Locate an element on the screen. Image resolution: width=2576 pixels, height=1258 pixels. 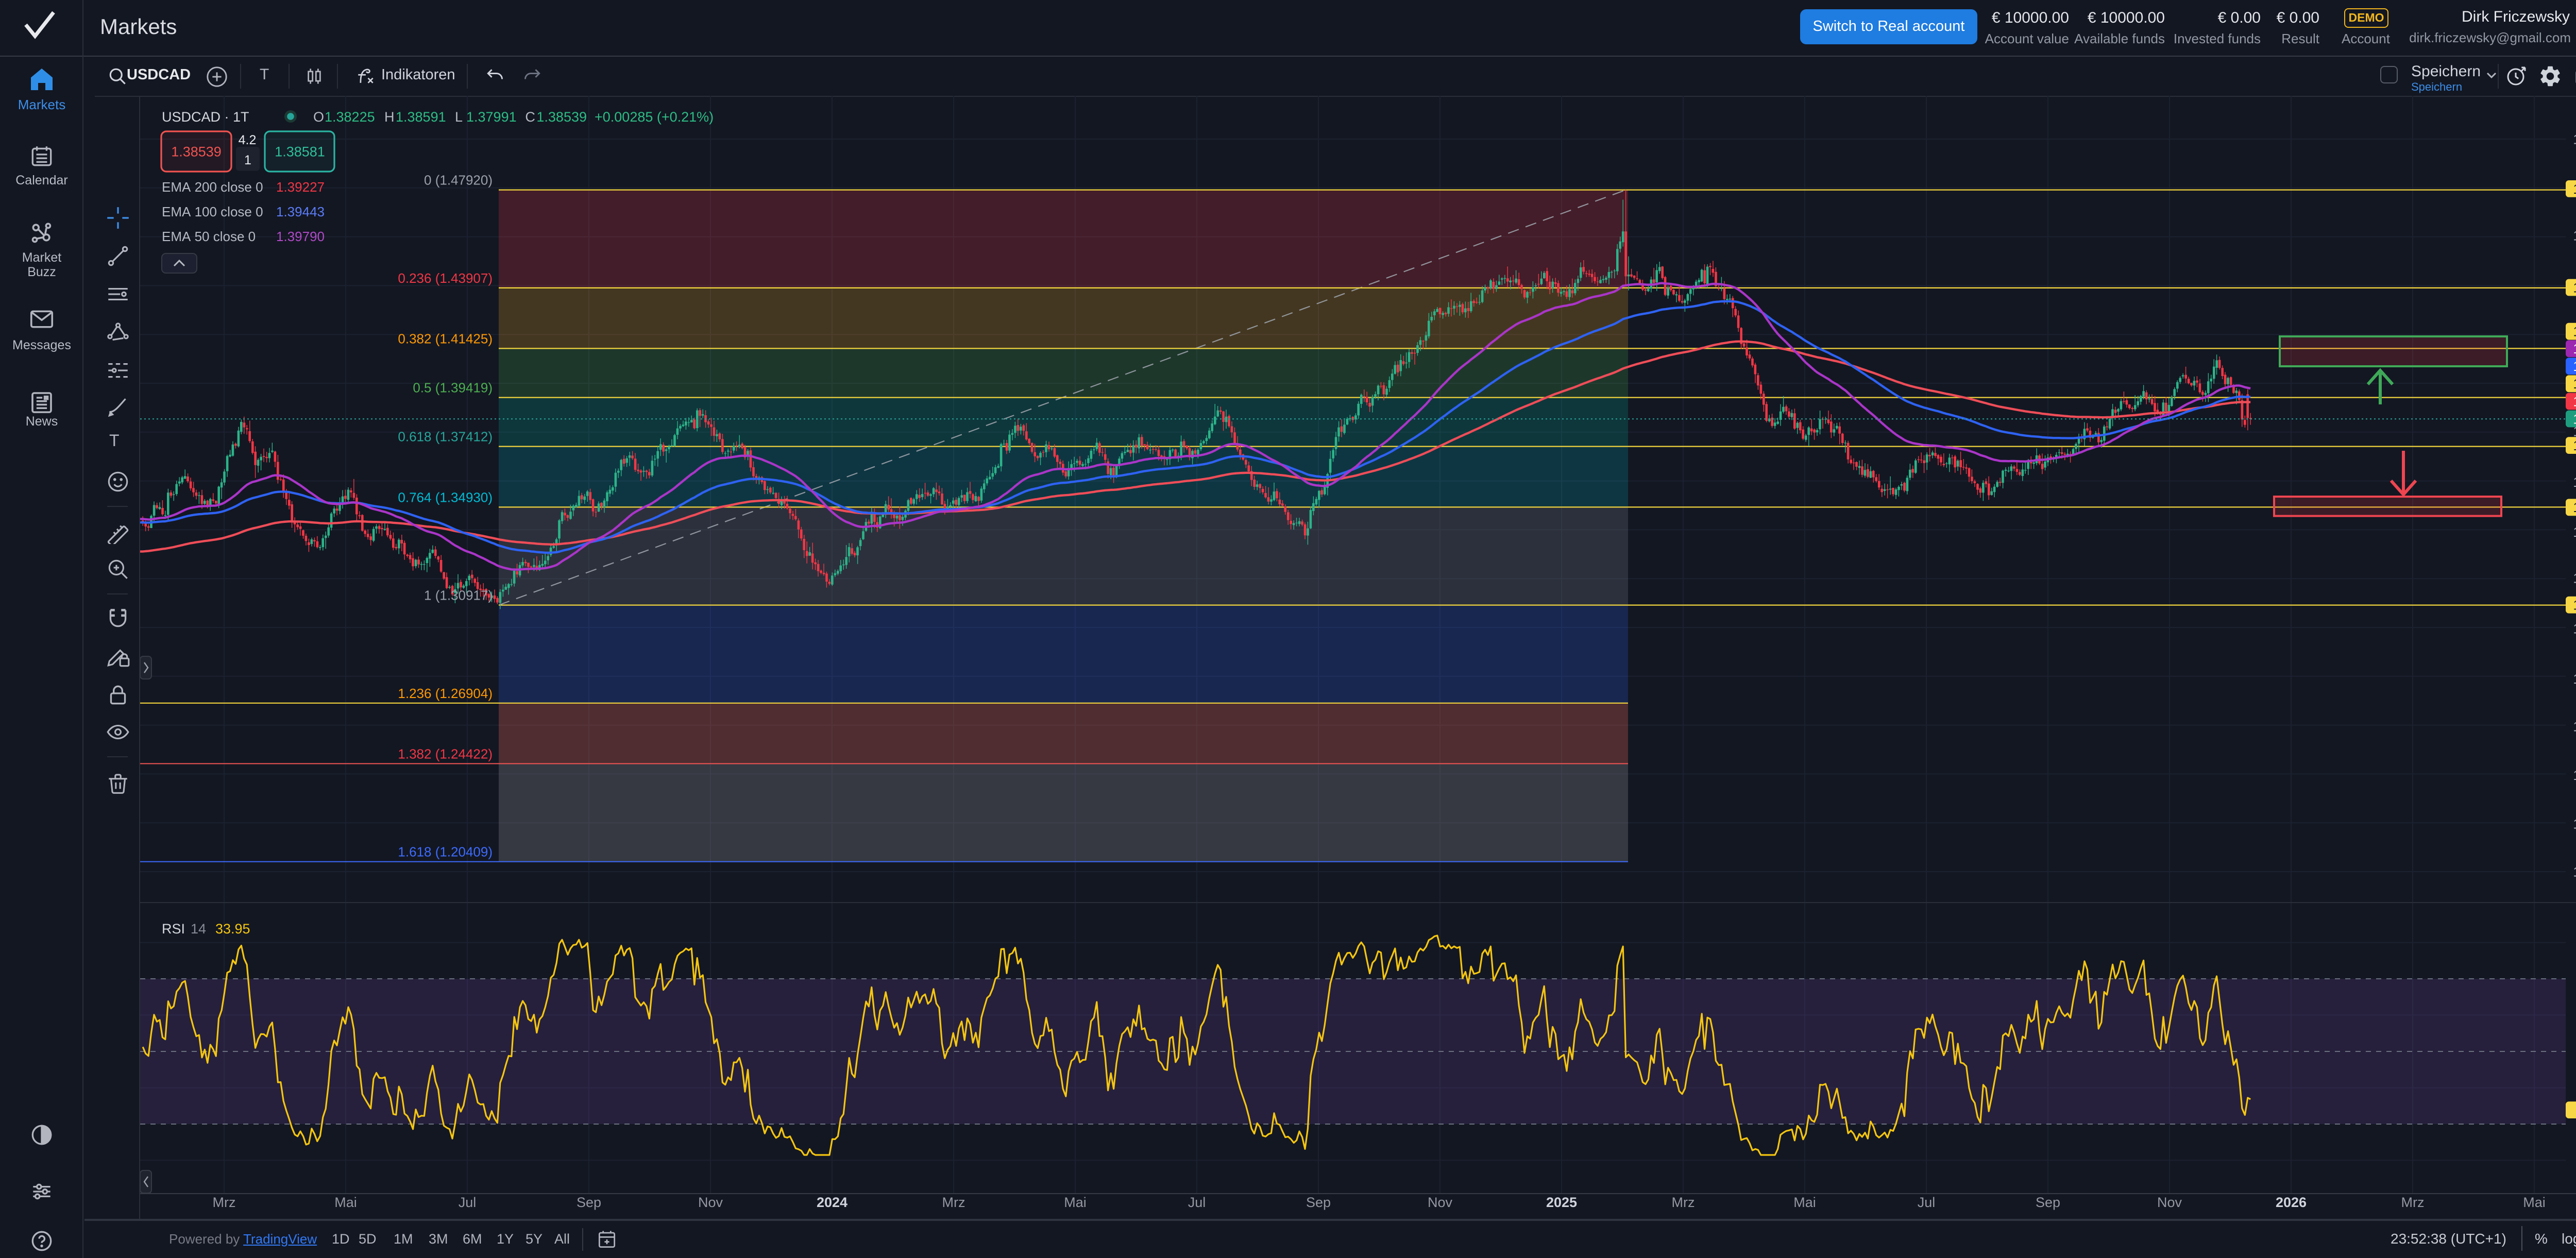
svg-text: 1.20000 is located at coordinates (2574, 872).